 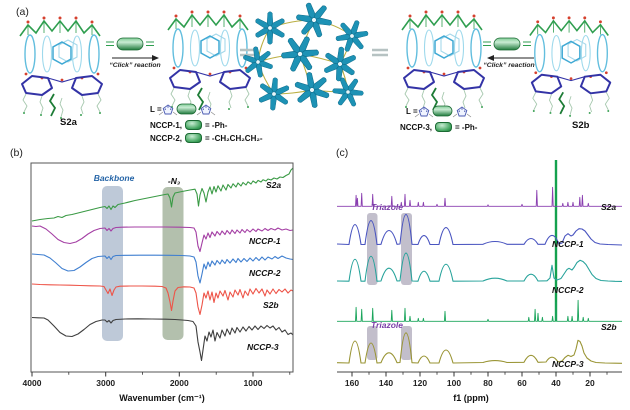 What do you see at coordinates (556, 383) in the screenshot?
I see `nmr-tick-40: 40` at bounding box center [556, 383].